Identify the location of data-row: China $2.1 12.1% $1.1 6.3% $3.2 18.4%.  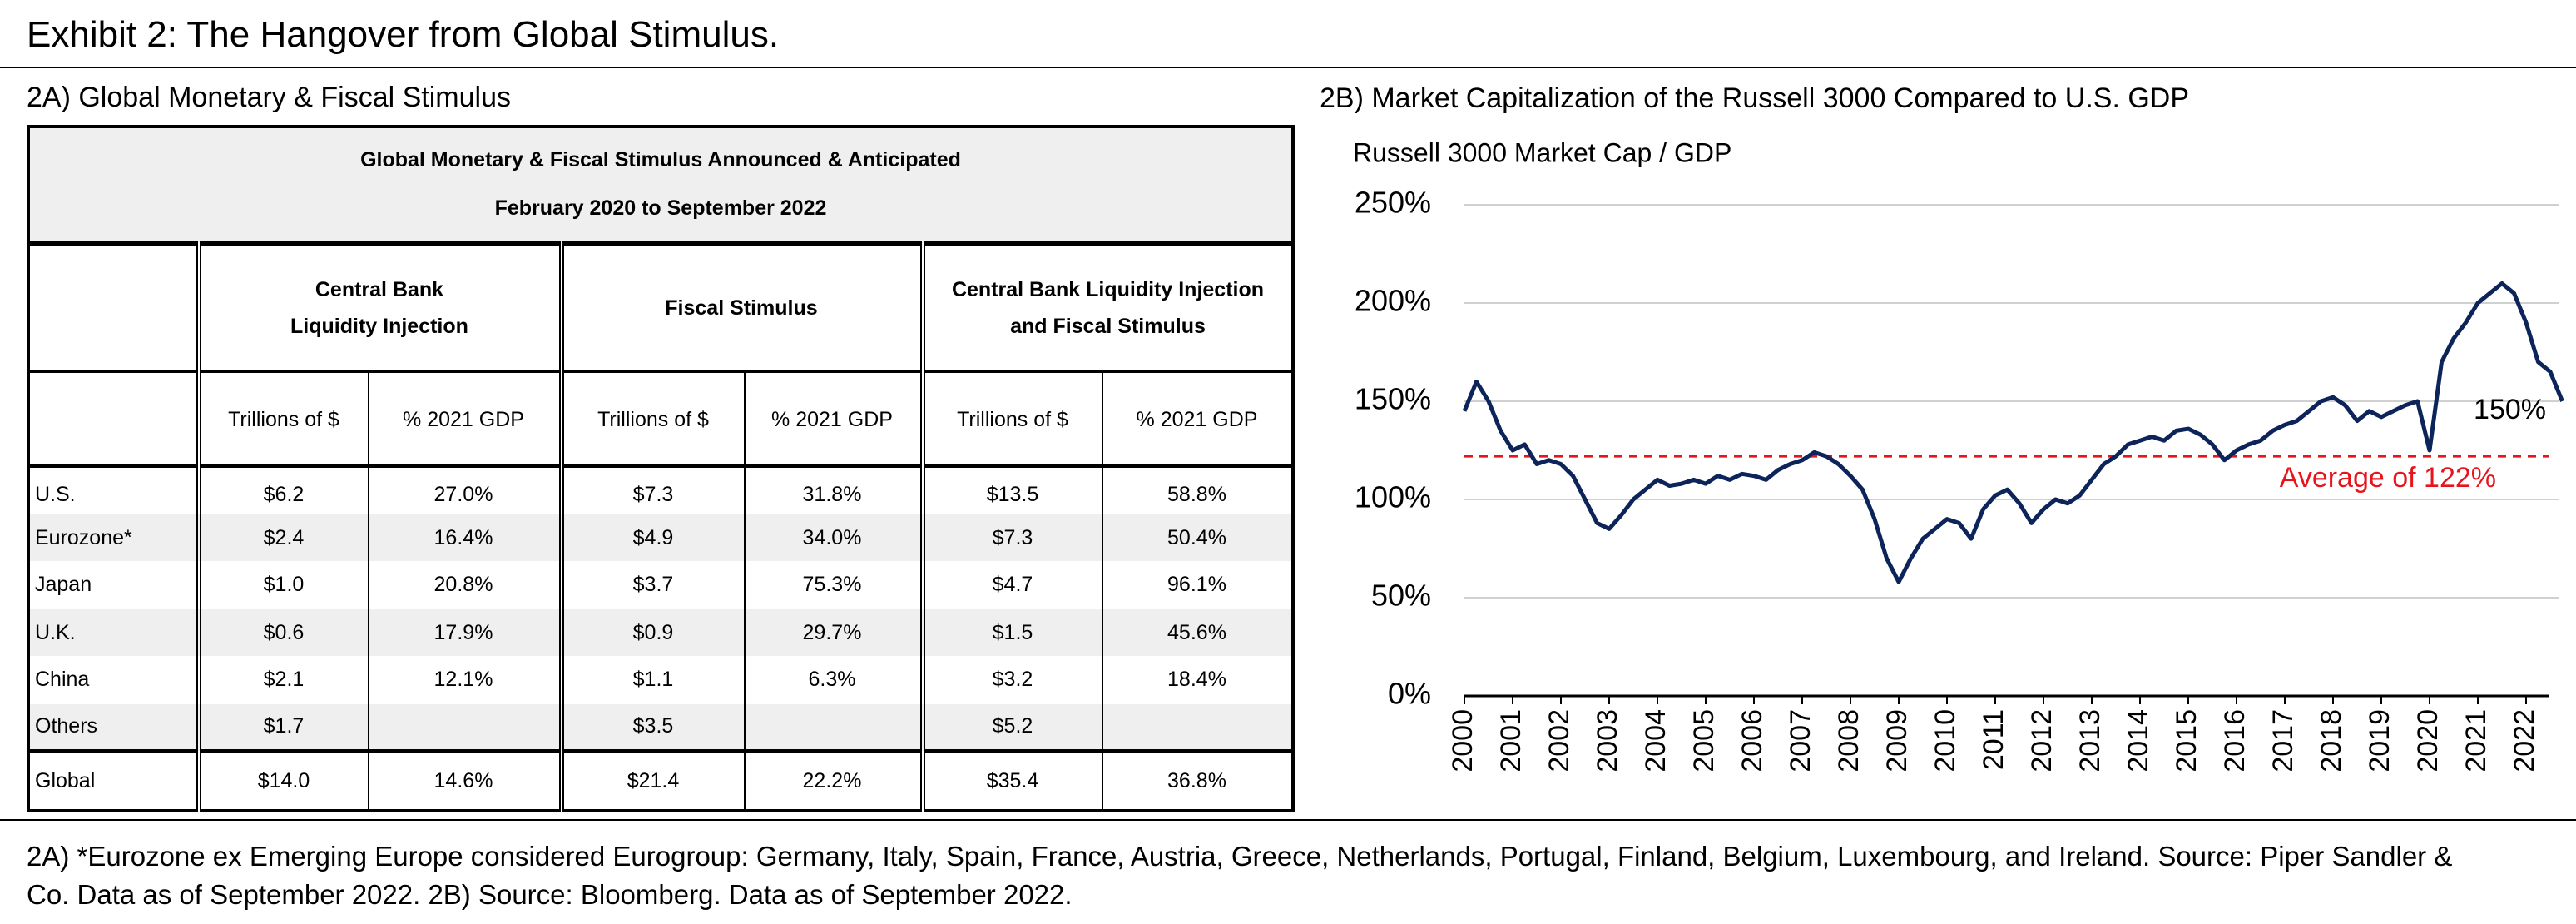
(660, 679).